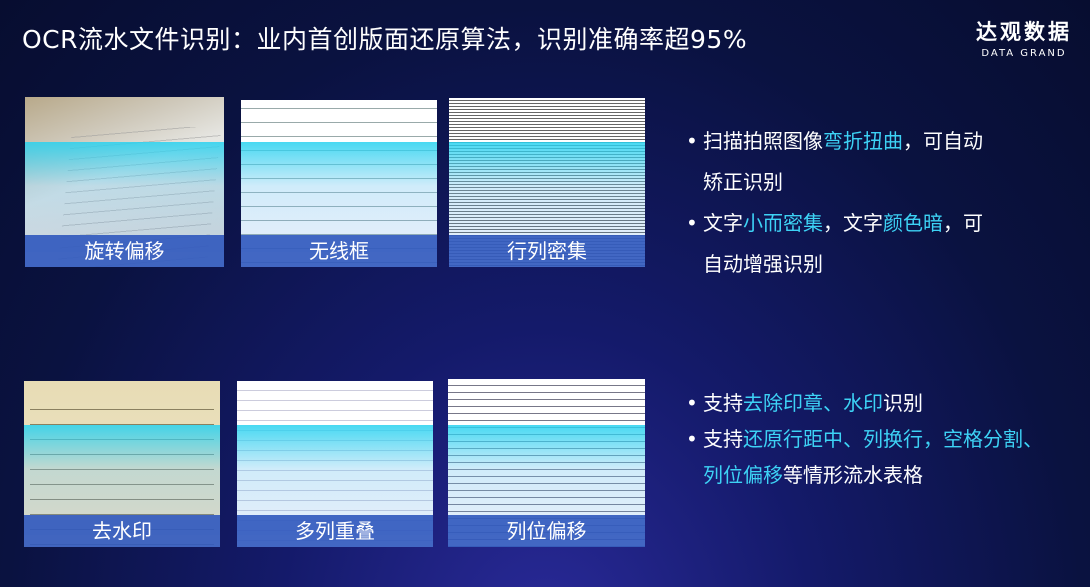  What do you see at coordinates (913, 223) in the screenshot?
I see `highlight-text: 颜色暗` at bounding box center [913, 223].